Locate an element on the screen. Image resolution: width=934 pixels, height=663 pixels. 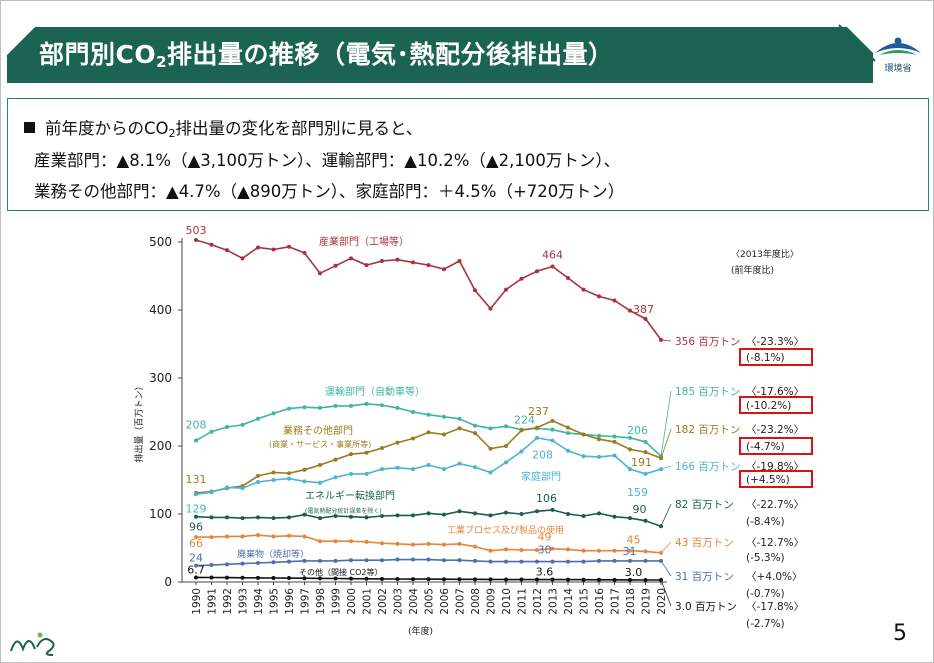
point-value-label: 49 is located at coordinates (545, 537).